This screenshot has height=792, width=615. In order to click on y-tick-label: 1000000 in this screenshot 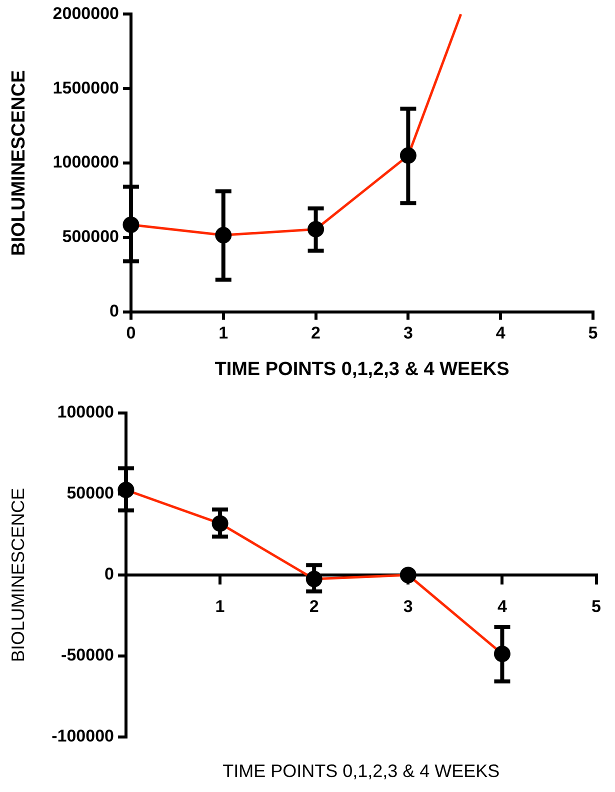, I will do `click(85, 162)`.